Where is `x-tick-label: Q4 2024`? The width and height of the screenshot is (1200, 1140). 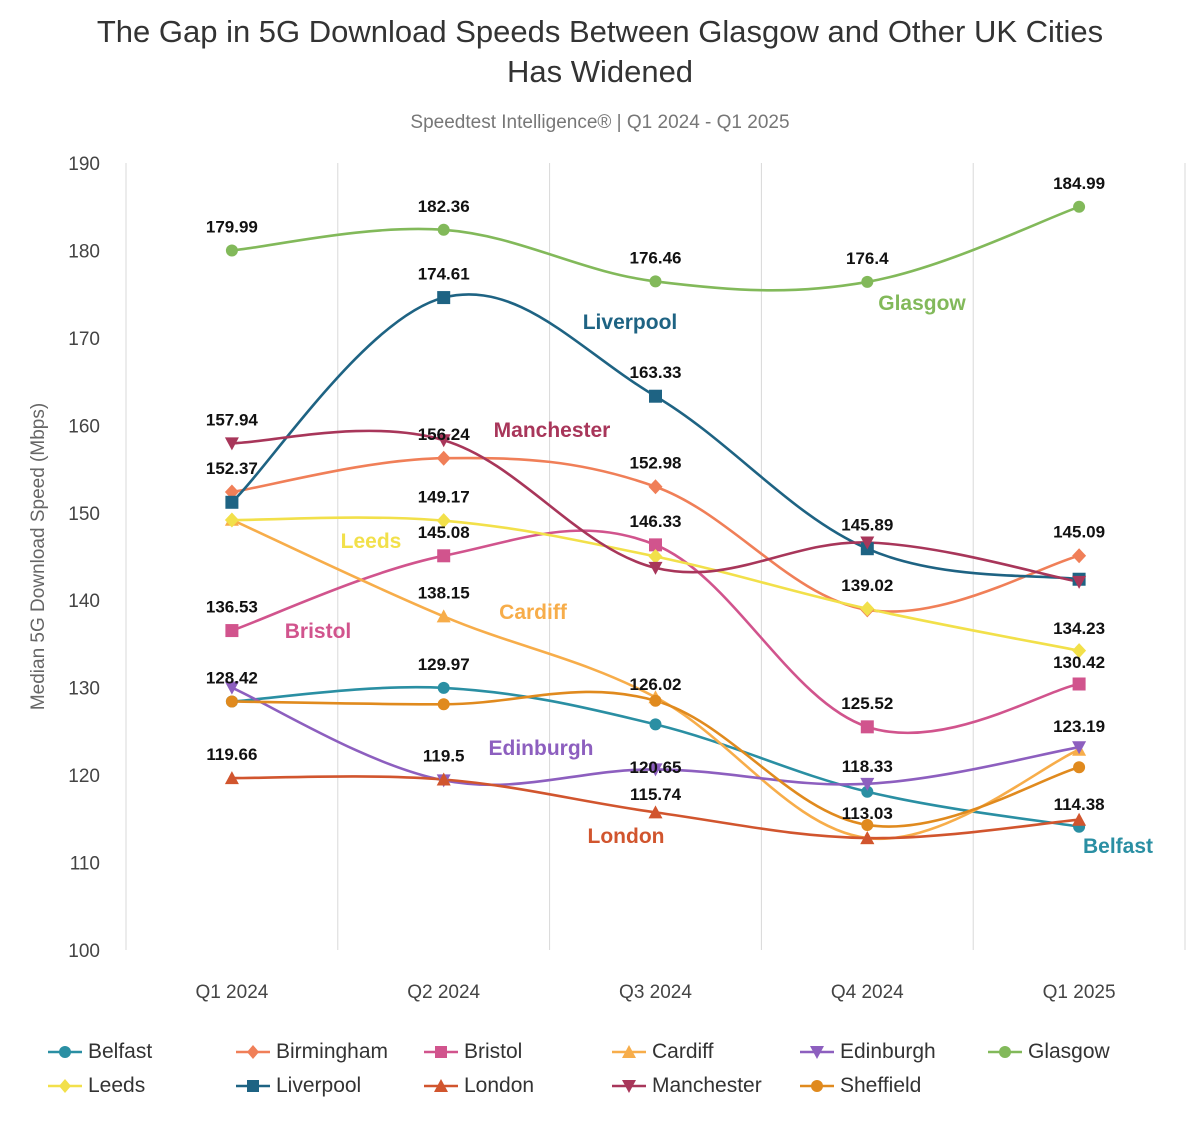
x-tick-label: Q4 2024 is located at coordinates (867, 992).